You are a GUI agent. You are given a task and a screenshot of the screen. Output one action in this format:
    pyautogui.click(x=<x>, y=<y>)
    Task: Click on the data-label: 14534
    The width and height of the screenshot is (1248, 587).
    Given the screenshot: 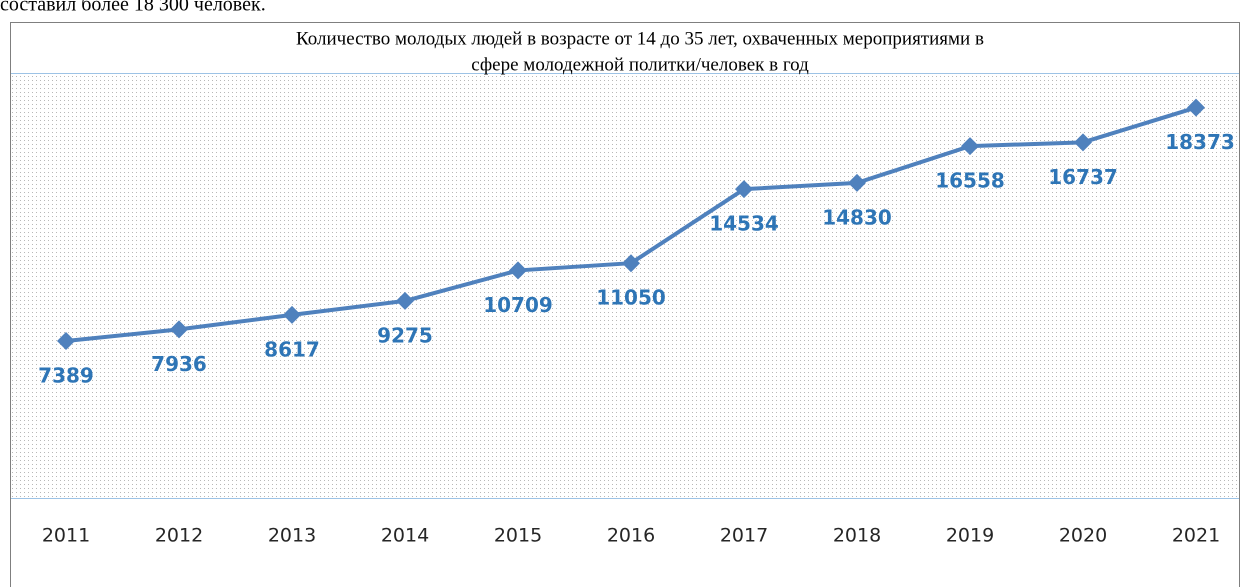 What is the action you would take?
    pyautogui.click(x=744, y=224)
    